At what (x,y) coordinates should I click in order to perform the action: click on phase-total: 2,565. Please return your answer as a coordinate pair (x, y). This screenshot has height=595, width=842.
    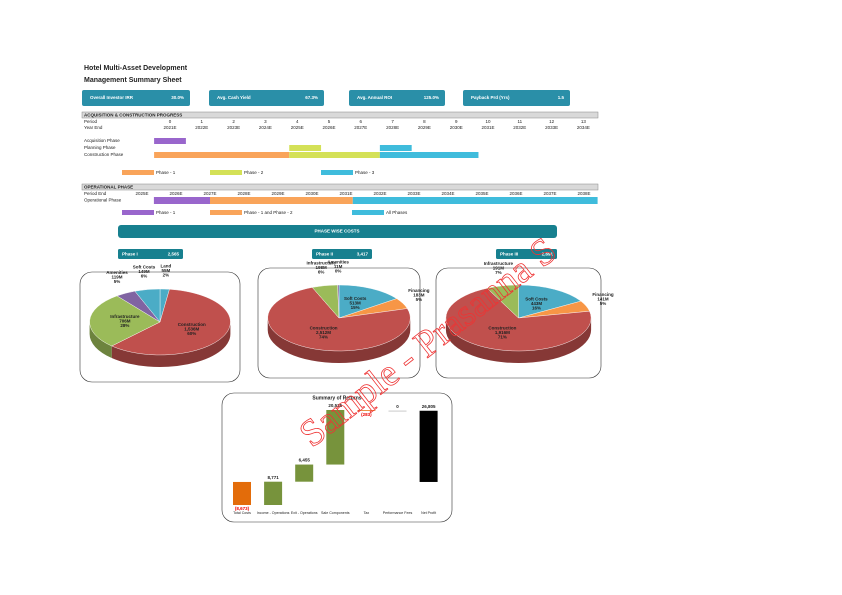
    Looking at the image, I should click on (174, 253).